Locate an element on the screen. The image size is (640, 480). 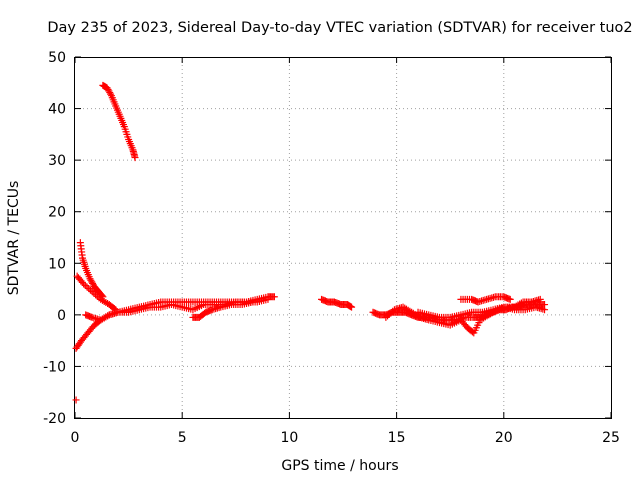
y-tick-label: 20 is located at coordinates (57, 213).